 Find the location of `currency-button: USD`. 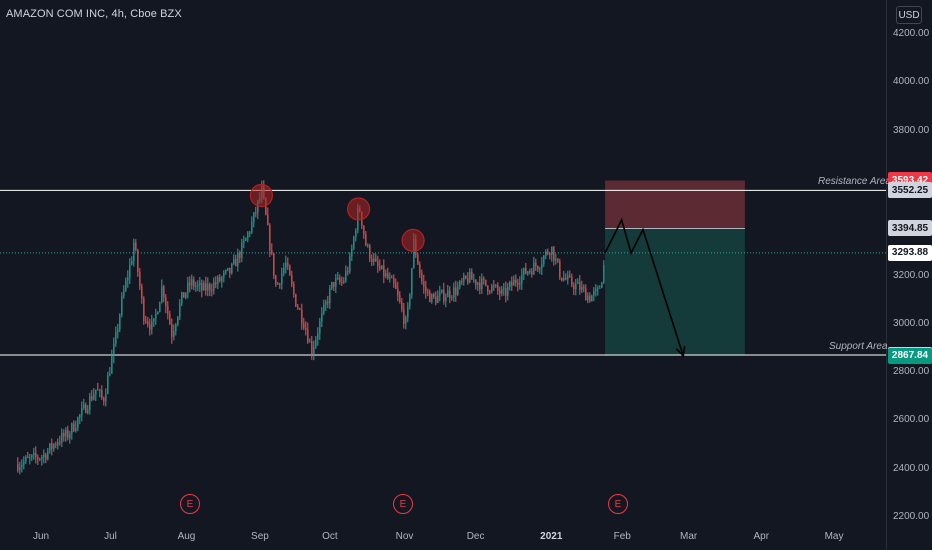

currency-button: USD is located at coordinates (909, 15).